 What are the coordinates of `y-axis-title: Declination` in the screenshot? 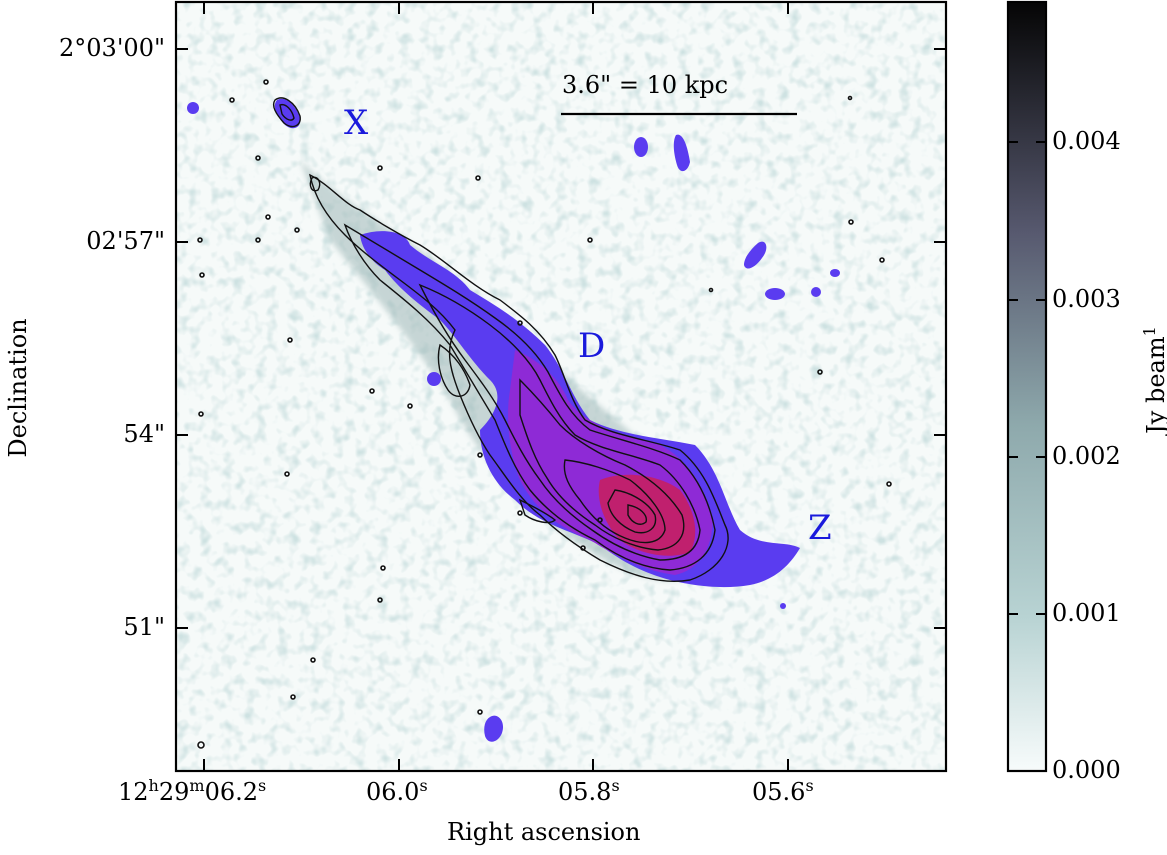 It's located at (18, 388).